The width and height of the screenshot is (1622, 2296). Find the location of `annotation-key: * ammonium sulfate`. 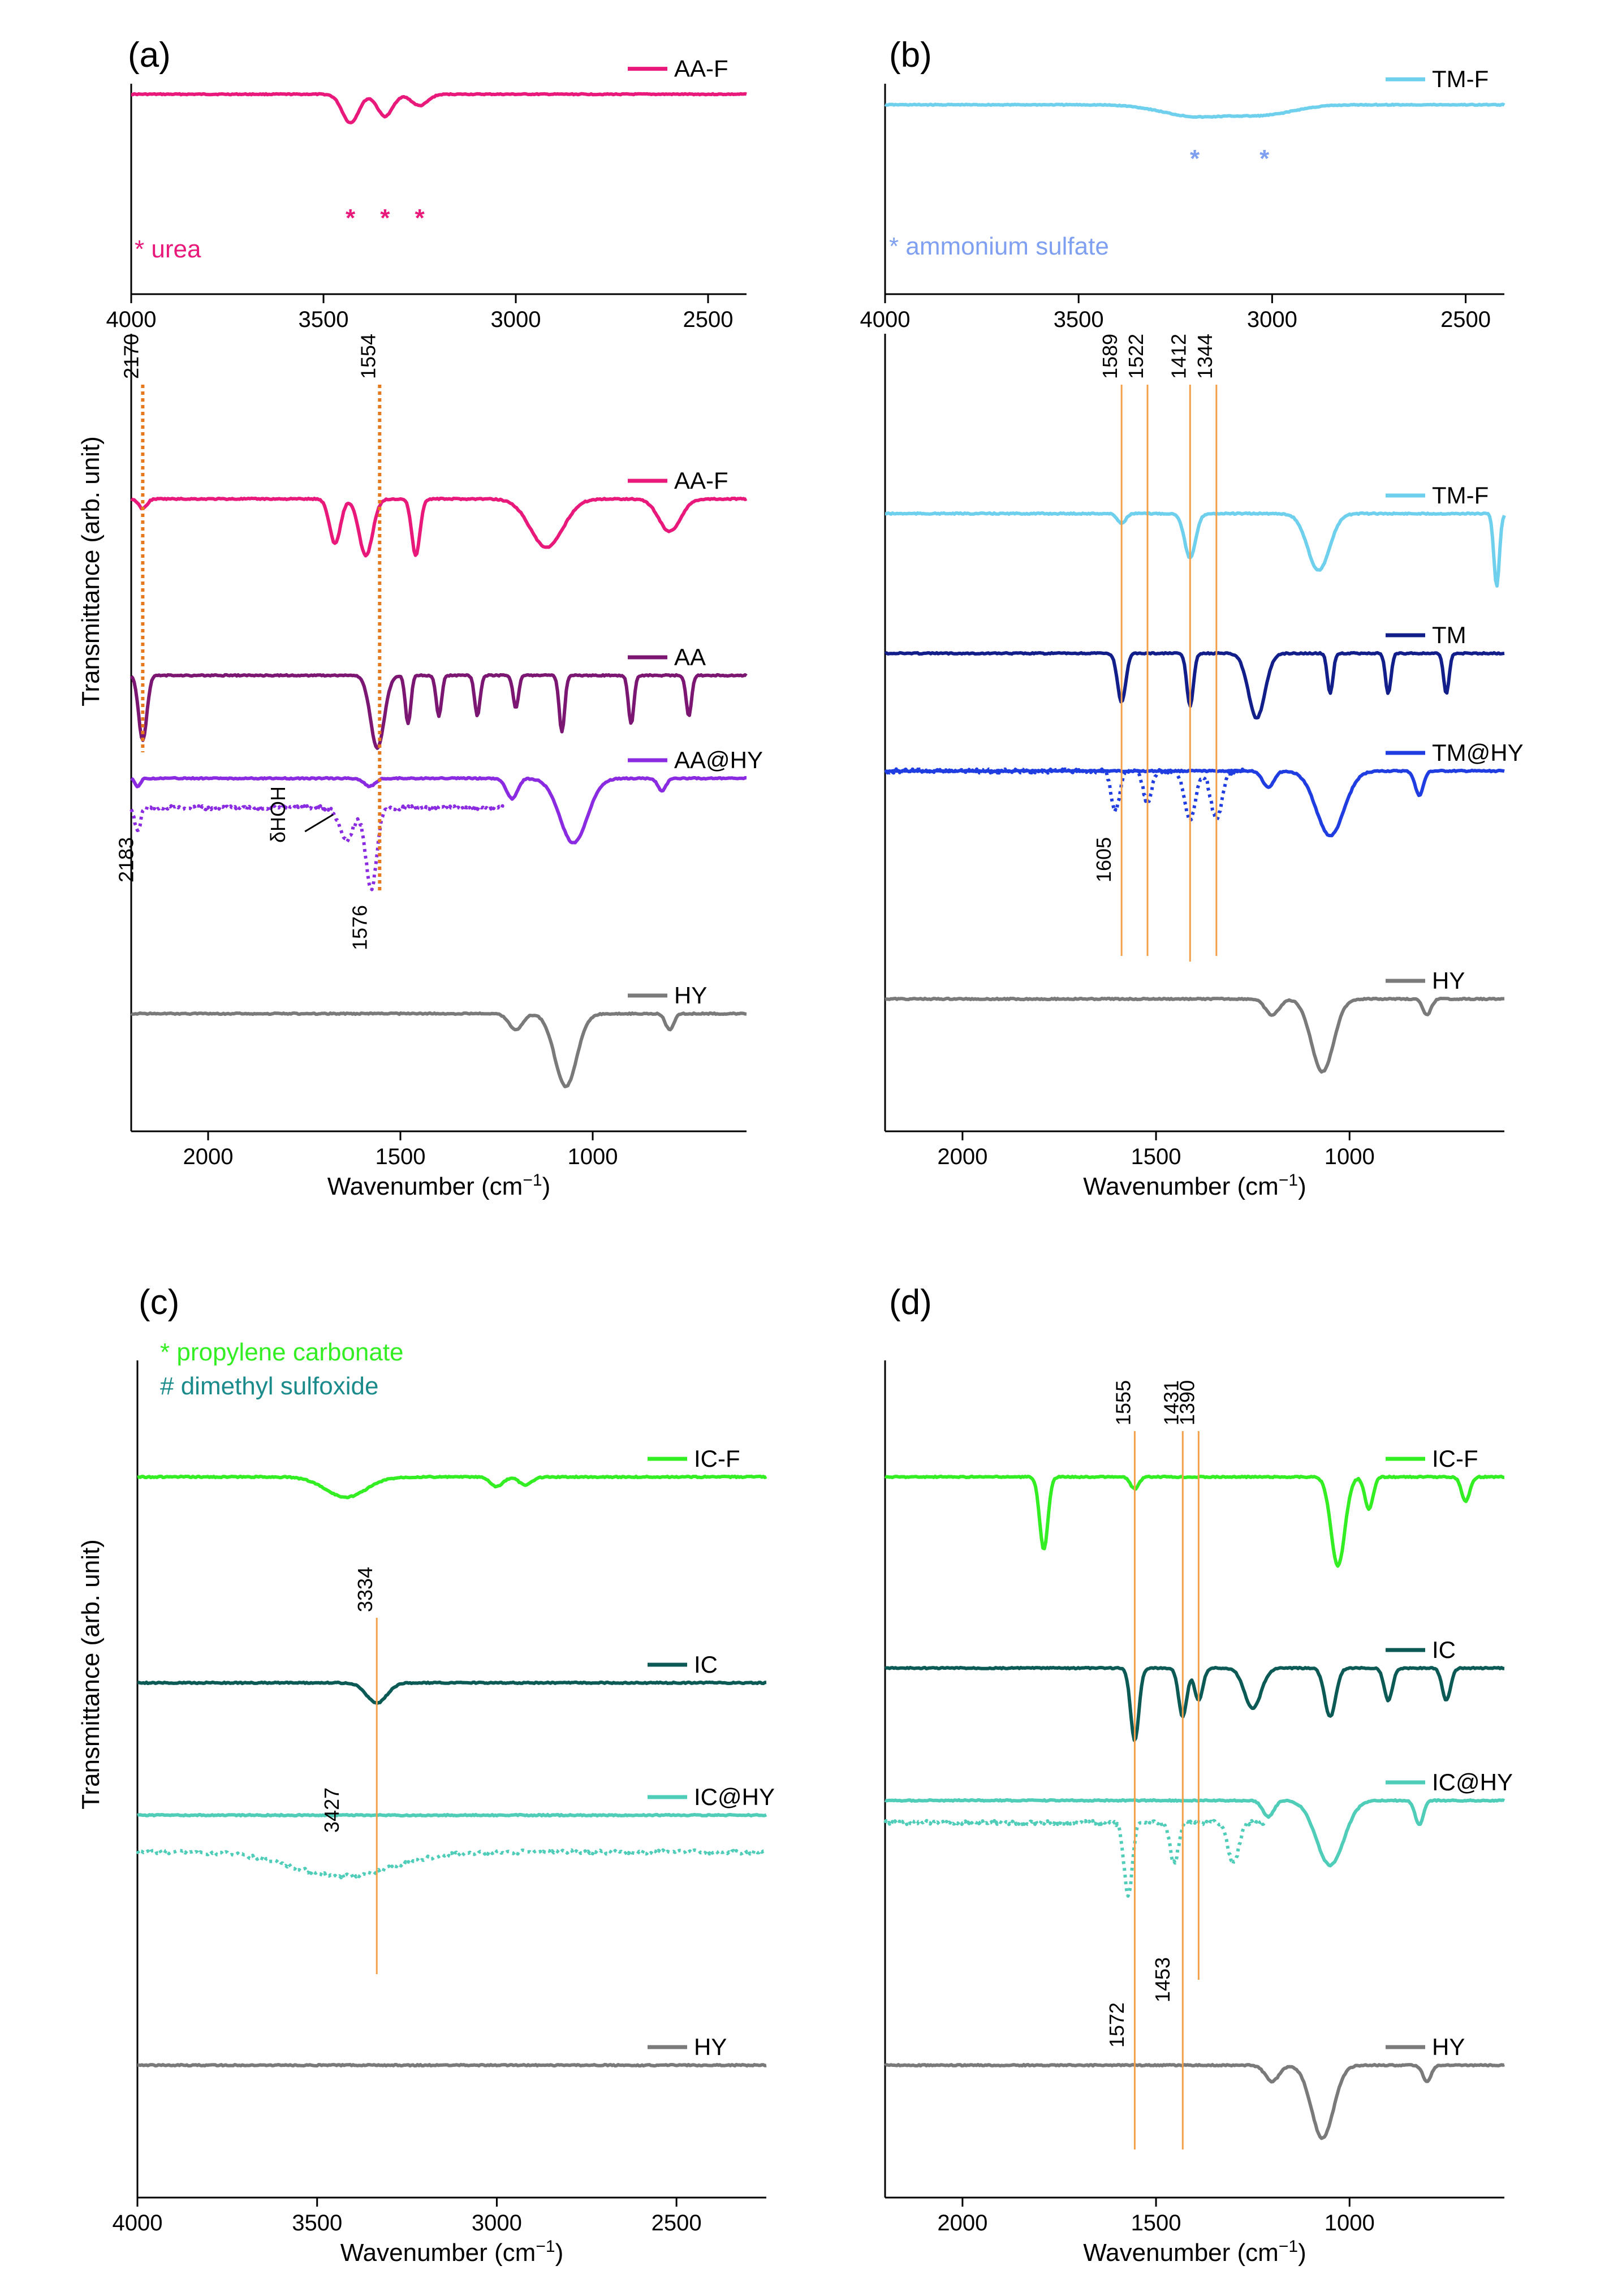

annotation-key: * ammonium sulfate is located at coordinates (999, 246).